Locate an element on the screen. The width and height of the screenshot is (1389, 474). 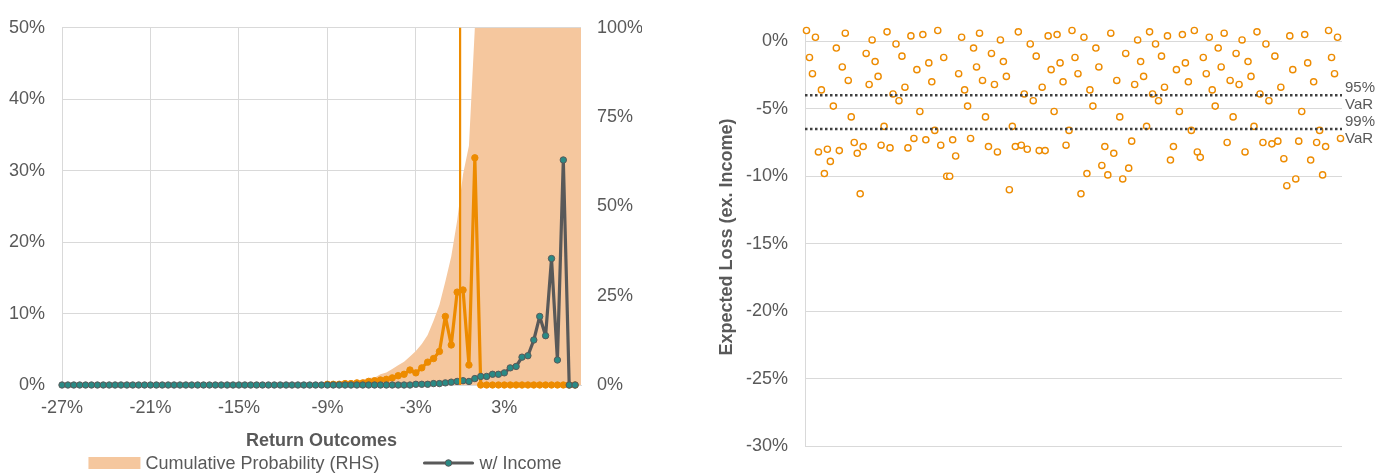
y-tick-label: 30% is located at coordinates (26, 169).